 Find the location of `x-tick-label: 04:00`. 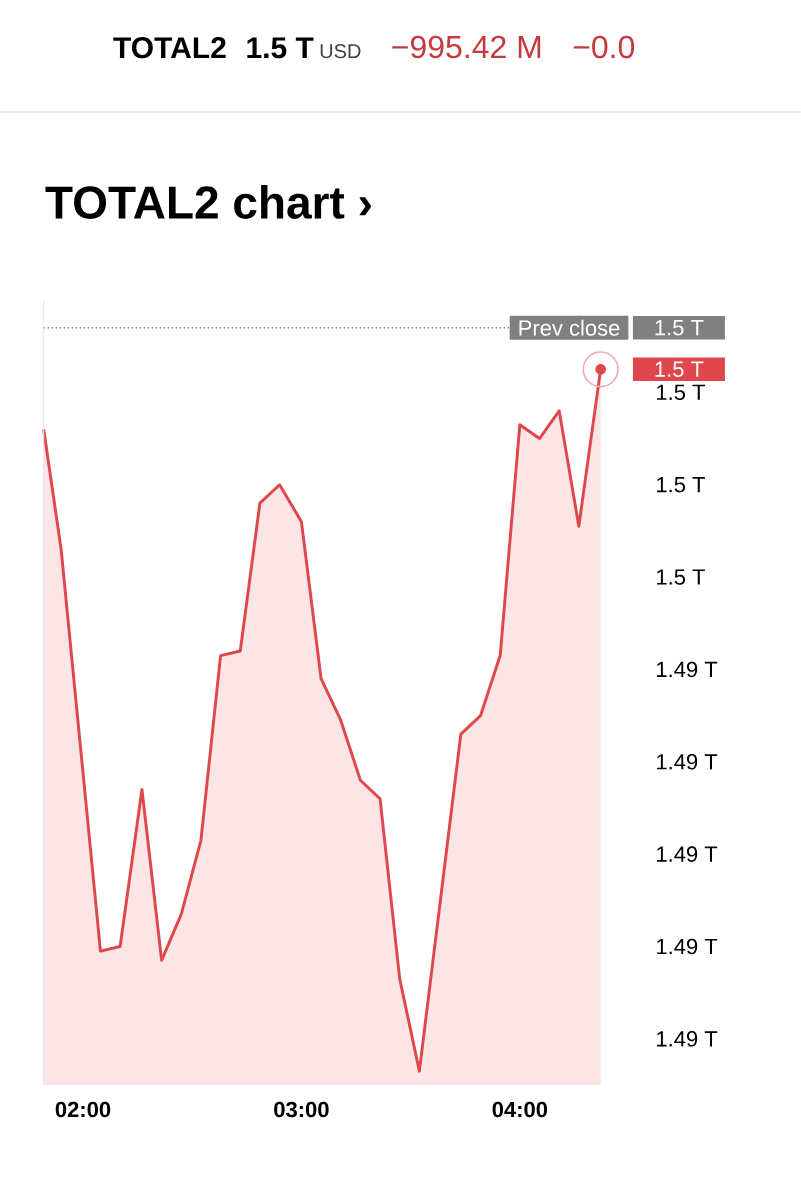

x-tick-label: 04:00 is located at coordinates (519, 1109).